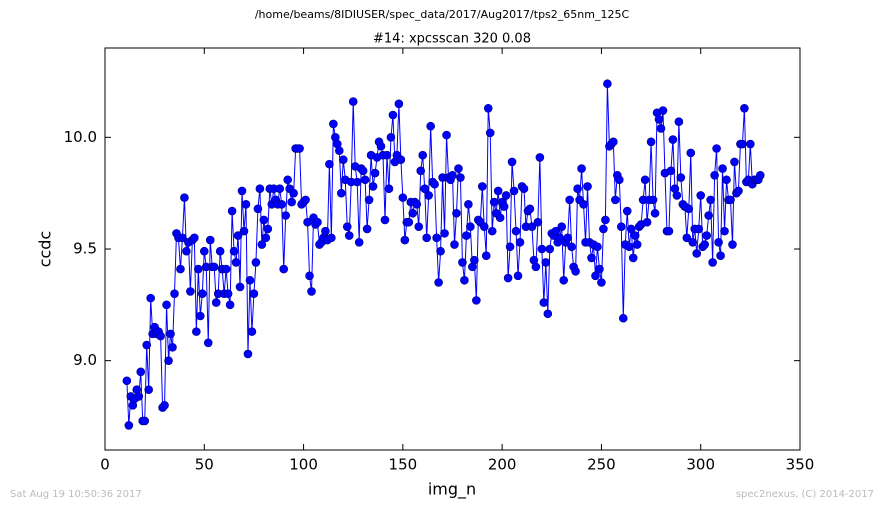 The image size is (884, 509). I want to click on x-tick-label: 250, so click(601, 465).